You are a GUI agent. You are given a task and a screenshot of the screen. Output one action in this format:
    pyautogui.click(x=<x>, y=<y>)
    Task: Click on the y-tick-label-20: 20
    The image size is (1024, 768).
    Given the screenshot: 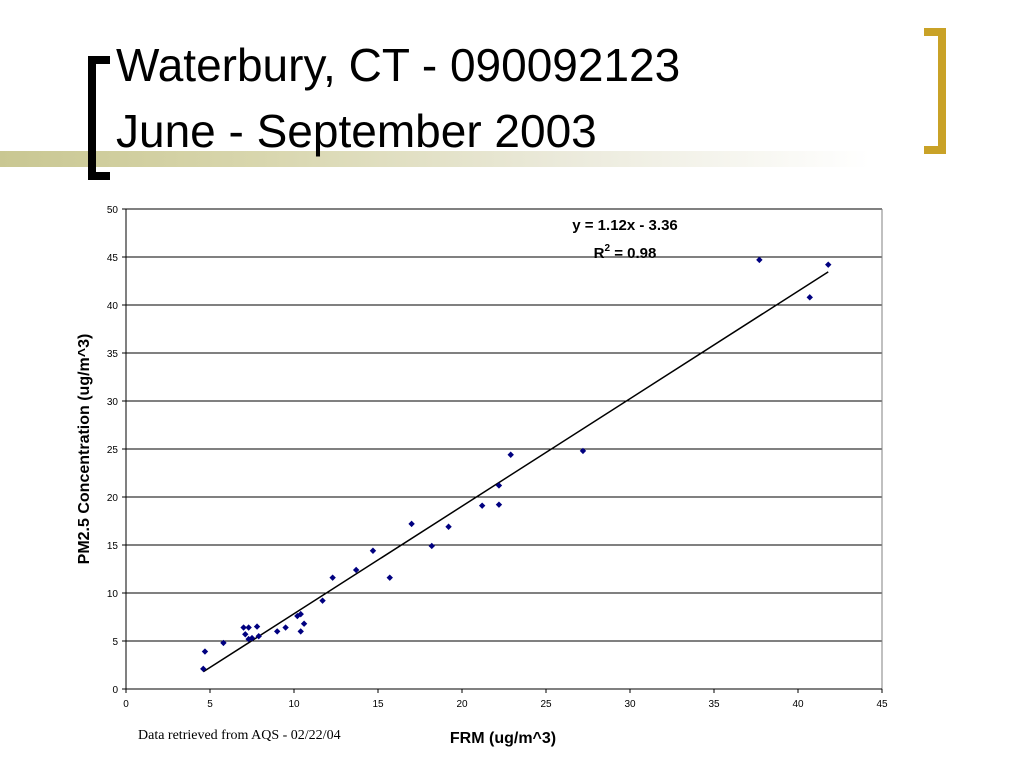 What is the action you would take?
    pyautogui.click(x=113, y=498)
    